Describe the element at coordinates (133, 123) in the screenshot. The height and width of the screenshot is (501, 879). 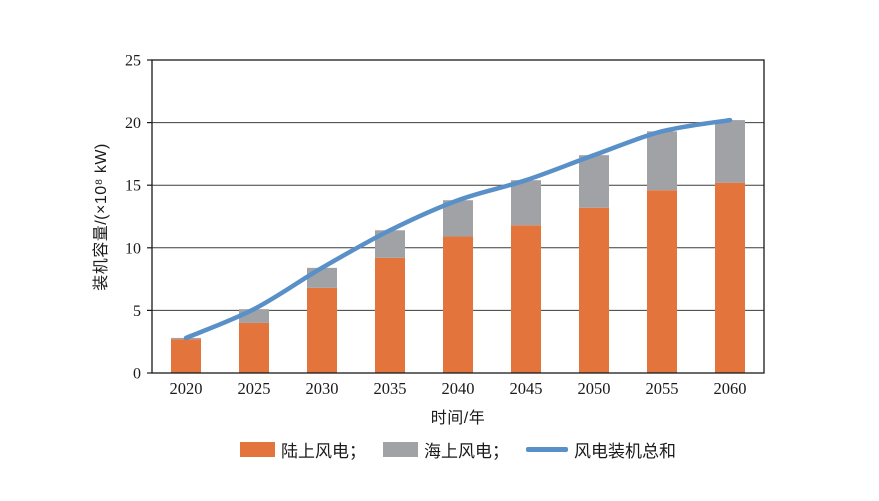
I see `y-tick-label: 20` at that location.